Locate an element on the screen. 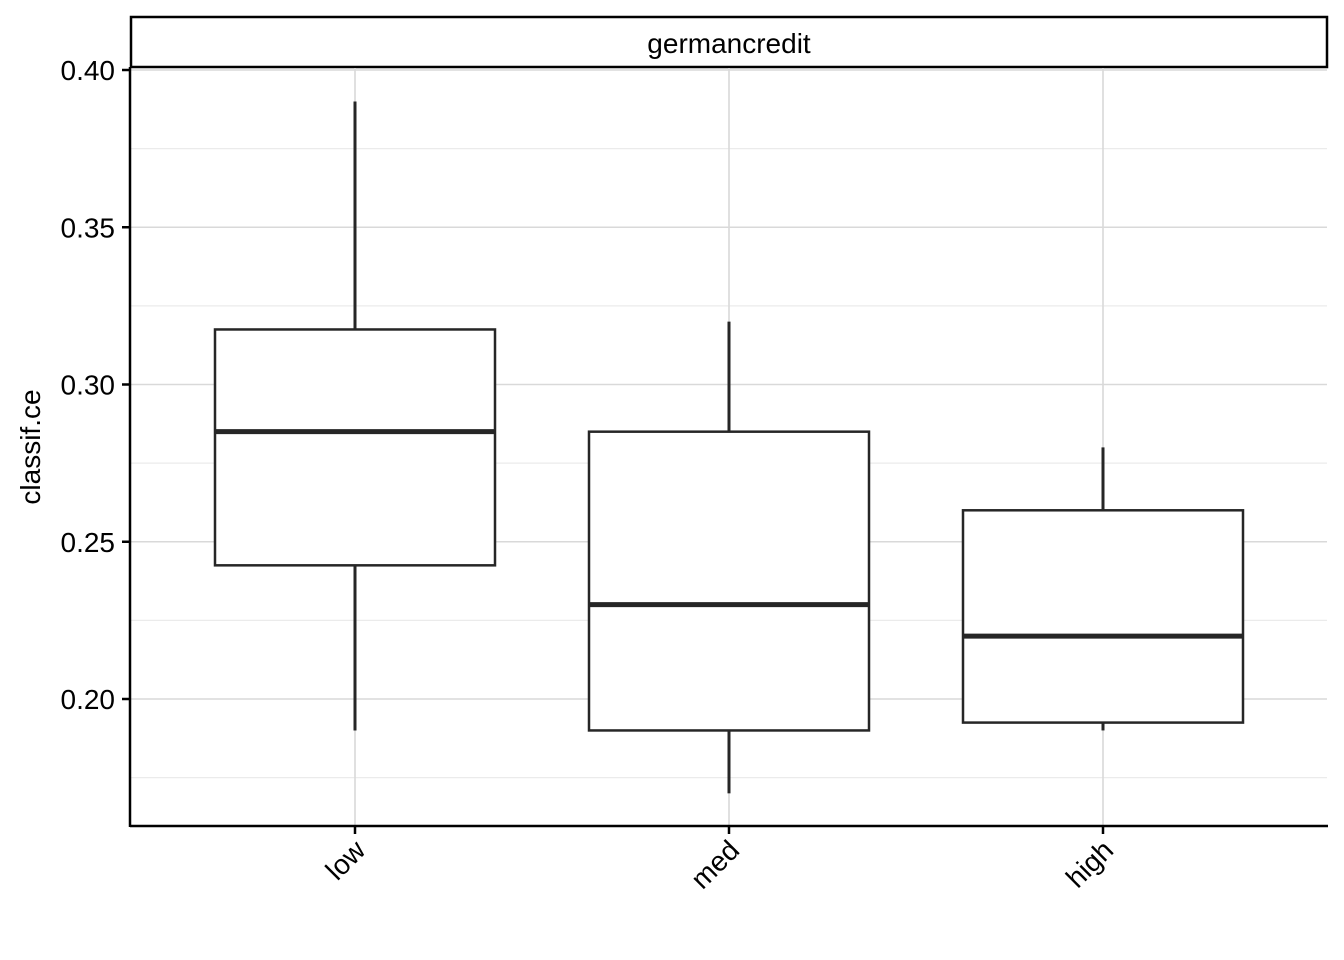 This screenshot has height=960, width=1344. y-tick-label: 0.25 is located at coordinates (88, 542).